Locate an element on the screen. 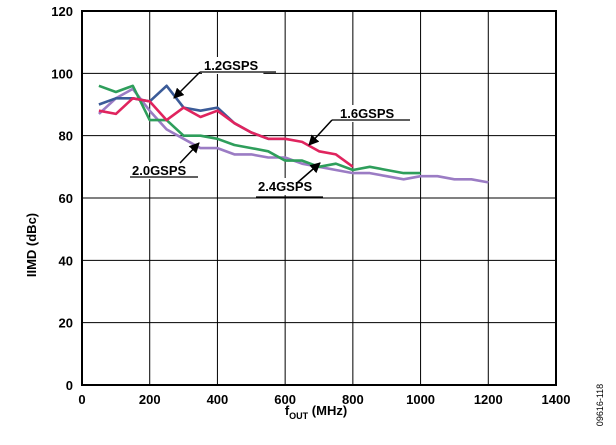 This screenshot has width=616, height=445. annotation-label-2-0gsps: 2.0GSPS is located at coordinates (159, 170).